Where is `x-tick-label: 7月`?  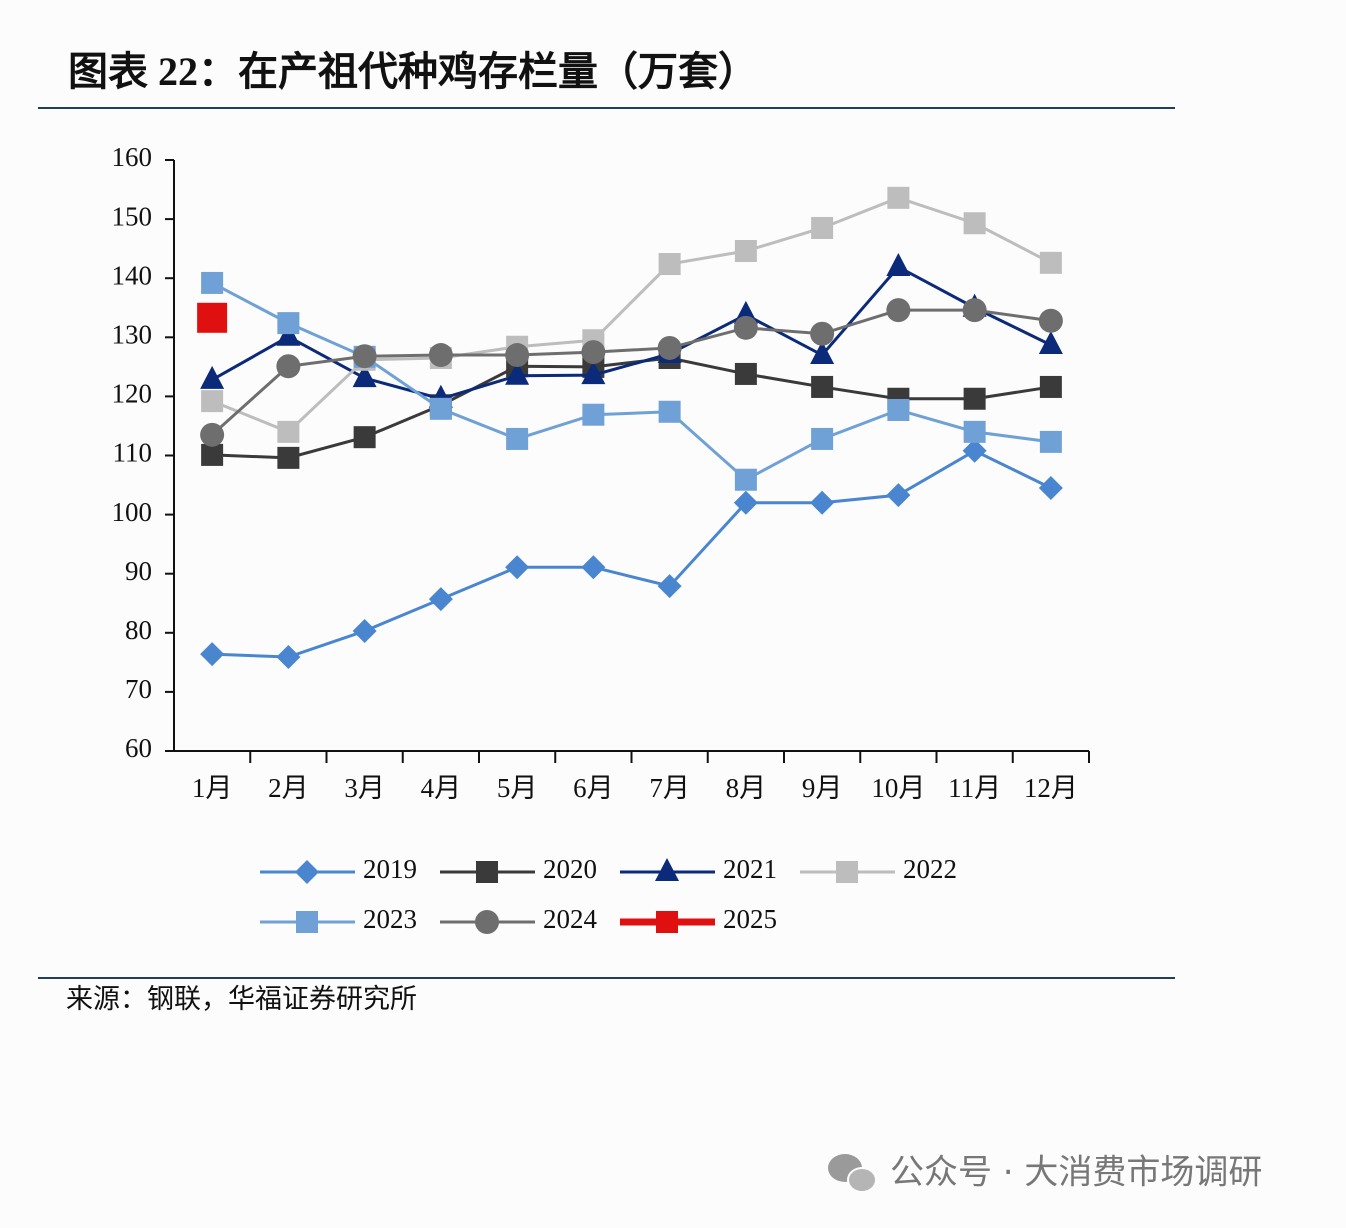 x-tick-label: 7月 is located at coordinates (669, 788).